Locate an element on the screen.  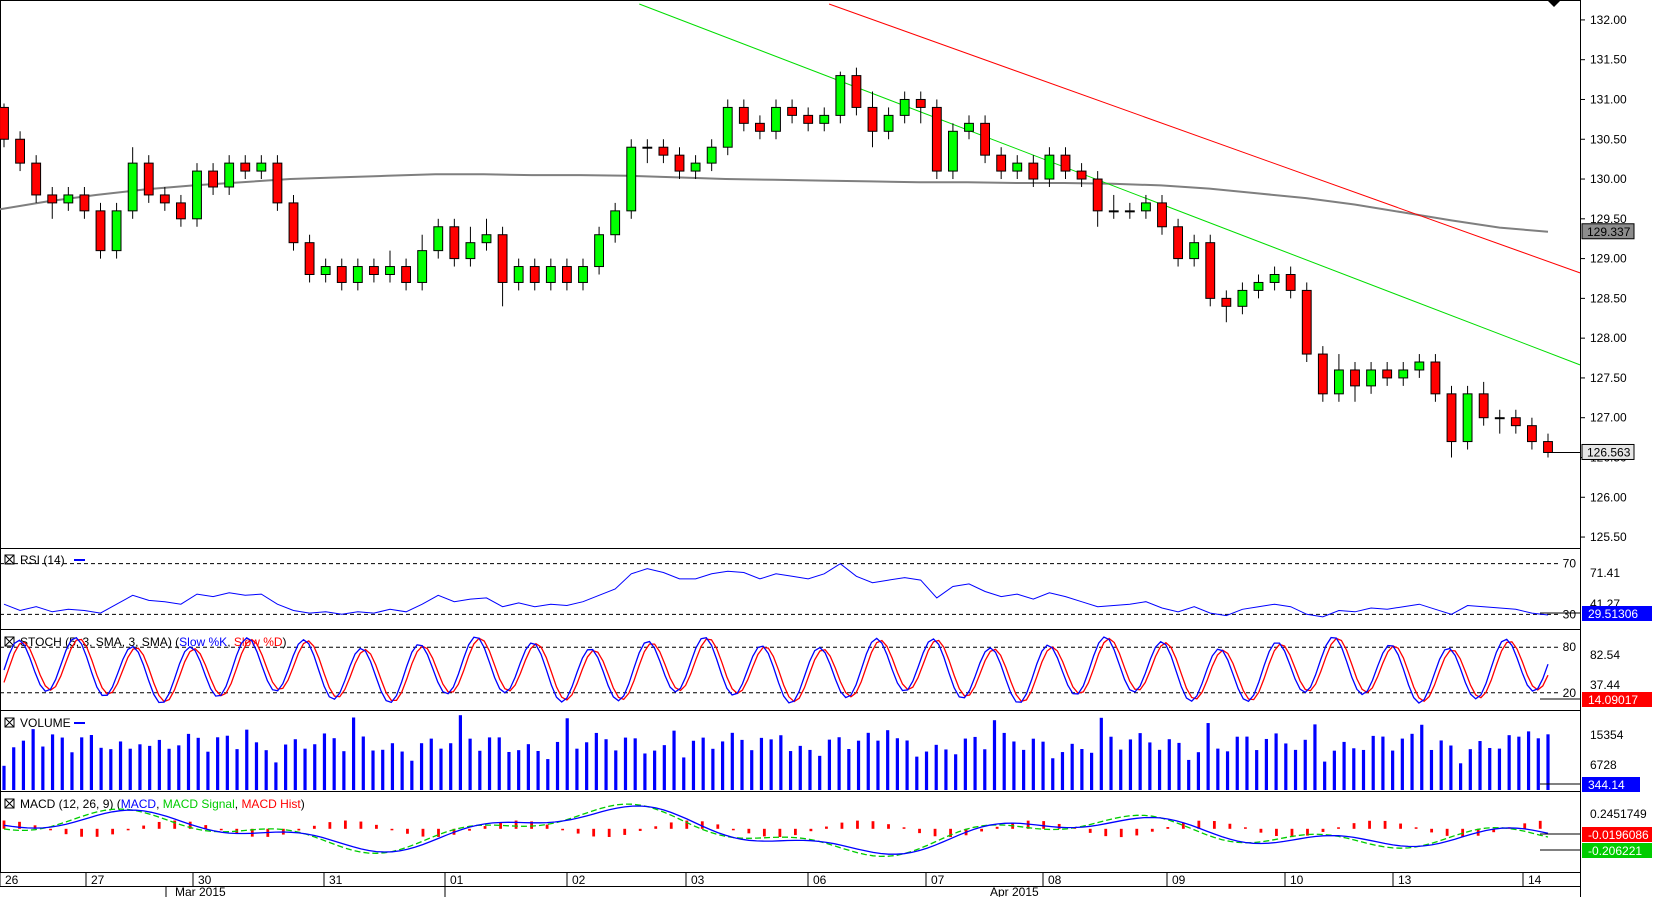
price-tick-label: 126.00 is located at coordinates (1608, 497).